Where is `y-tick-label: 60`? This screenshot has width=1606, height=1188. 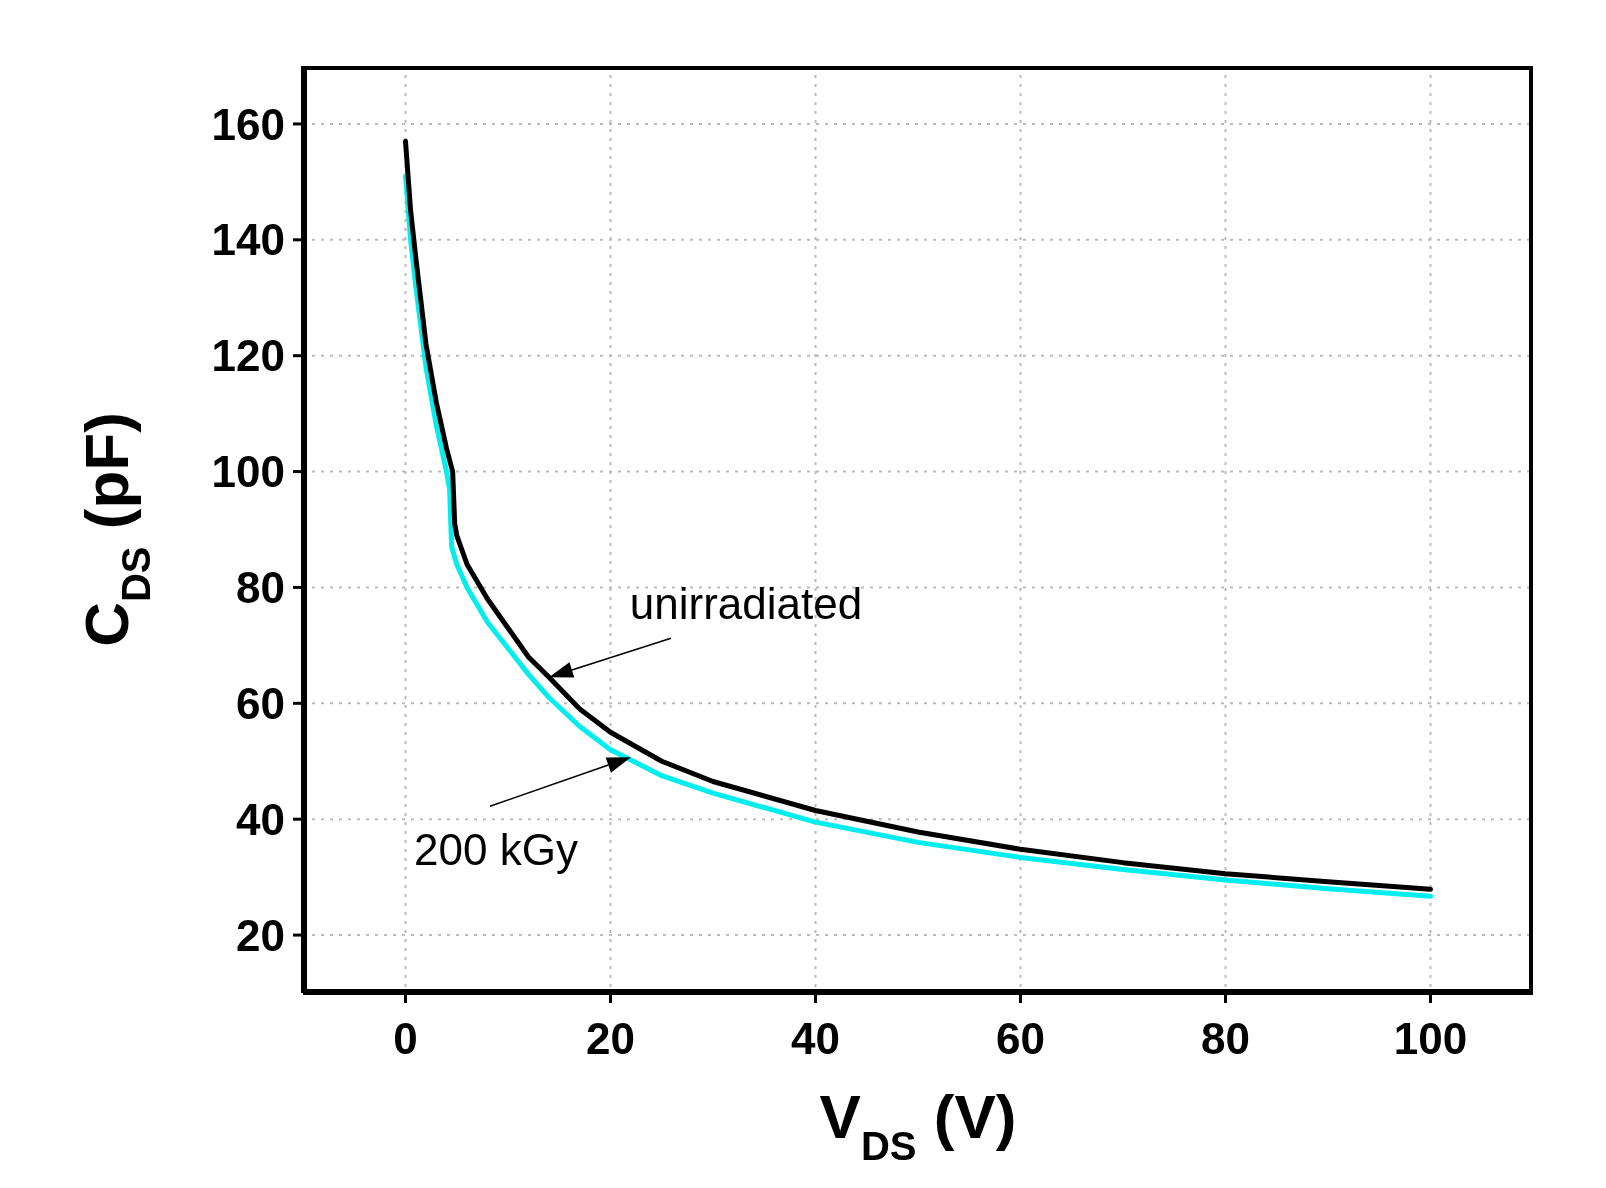
y-tick-label: 60 is located at coordinates (260, 703).